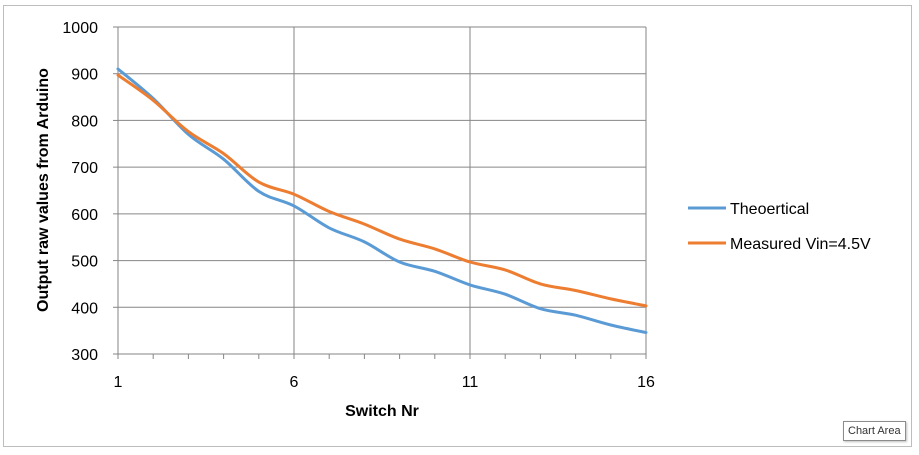 The width and height of the screenshot is (919, 455). I want to click on y-tick-label: 600, so click(84, 215).